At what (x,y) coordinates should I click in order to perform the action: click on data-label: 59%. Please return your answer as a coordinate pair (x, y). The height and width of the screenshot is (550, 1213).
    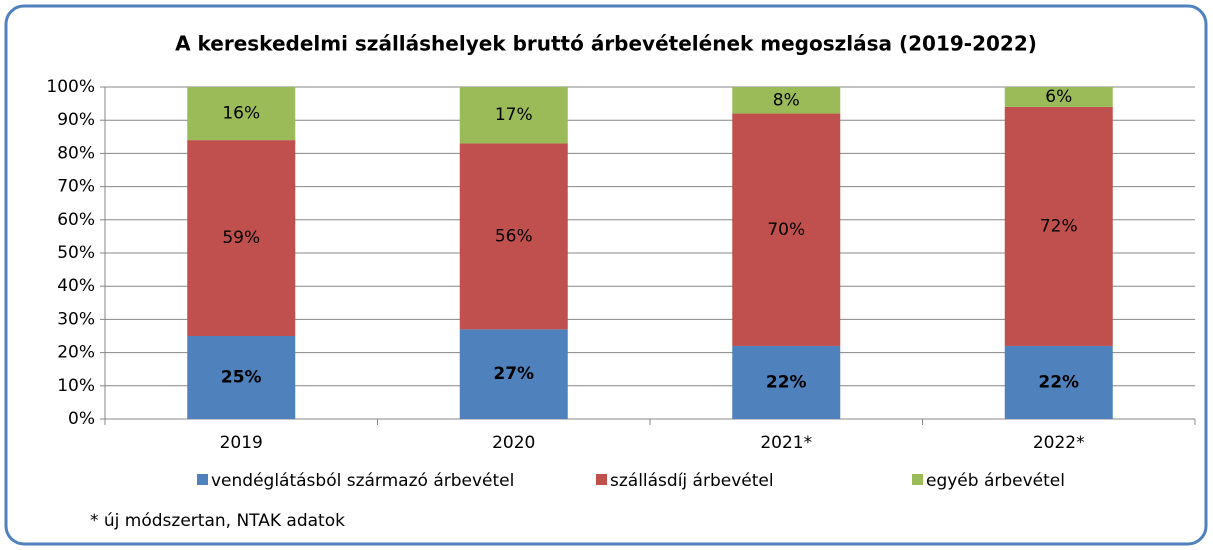
    Looking at the image, I should click on (241, 238).